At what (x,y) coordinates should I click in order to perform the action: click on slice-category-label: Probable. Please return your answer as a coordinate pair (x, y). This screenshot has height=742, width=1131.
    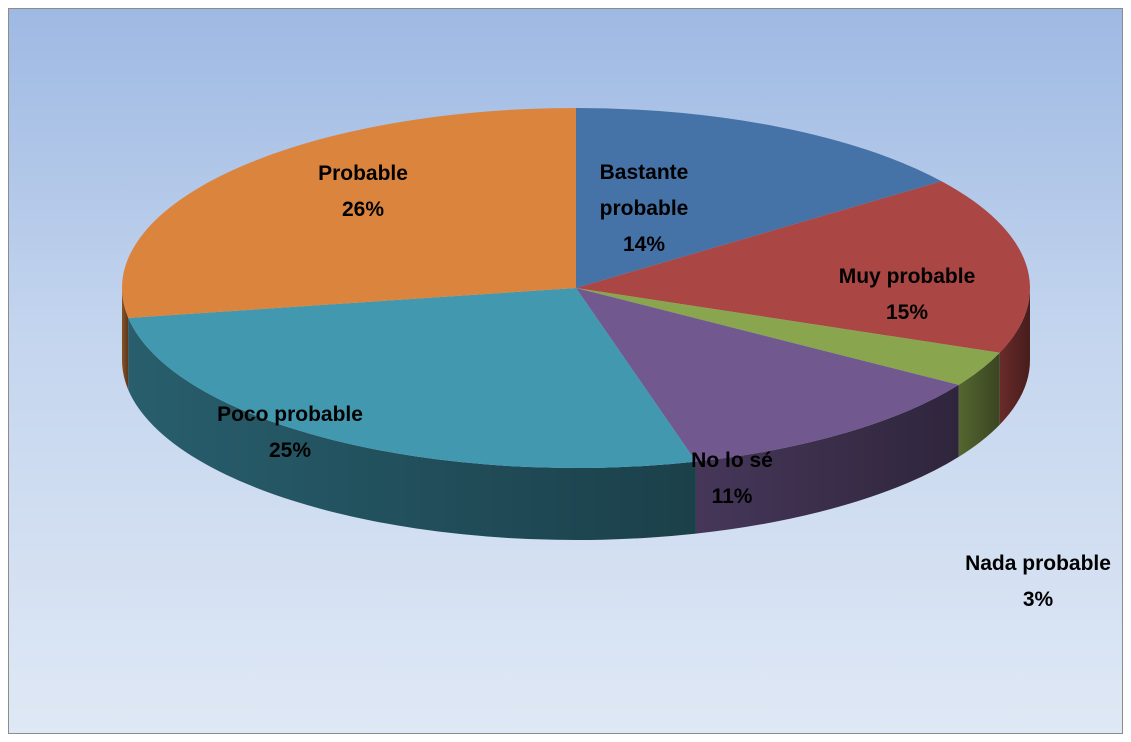
    Looking at the image, I should click on (363, 173).